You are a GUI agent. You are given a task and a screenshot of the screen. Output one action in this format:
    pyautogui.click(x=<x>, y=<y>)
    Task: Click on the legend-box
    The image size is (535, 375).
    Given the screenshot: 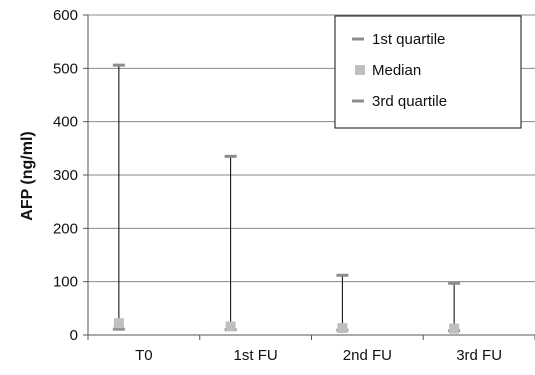 What is the action you would take?
    pyautogui.click(x=428, y=72)
    